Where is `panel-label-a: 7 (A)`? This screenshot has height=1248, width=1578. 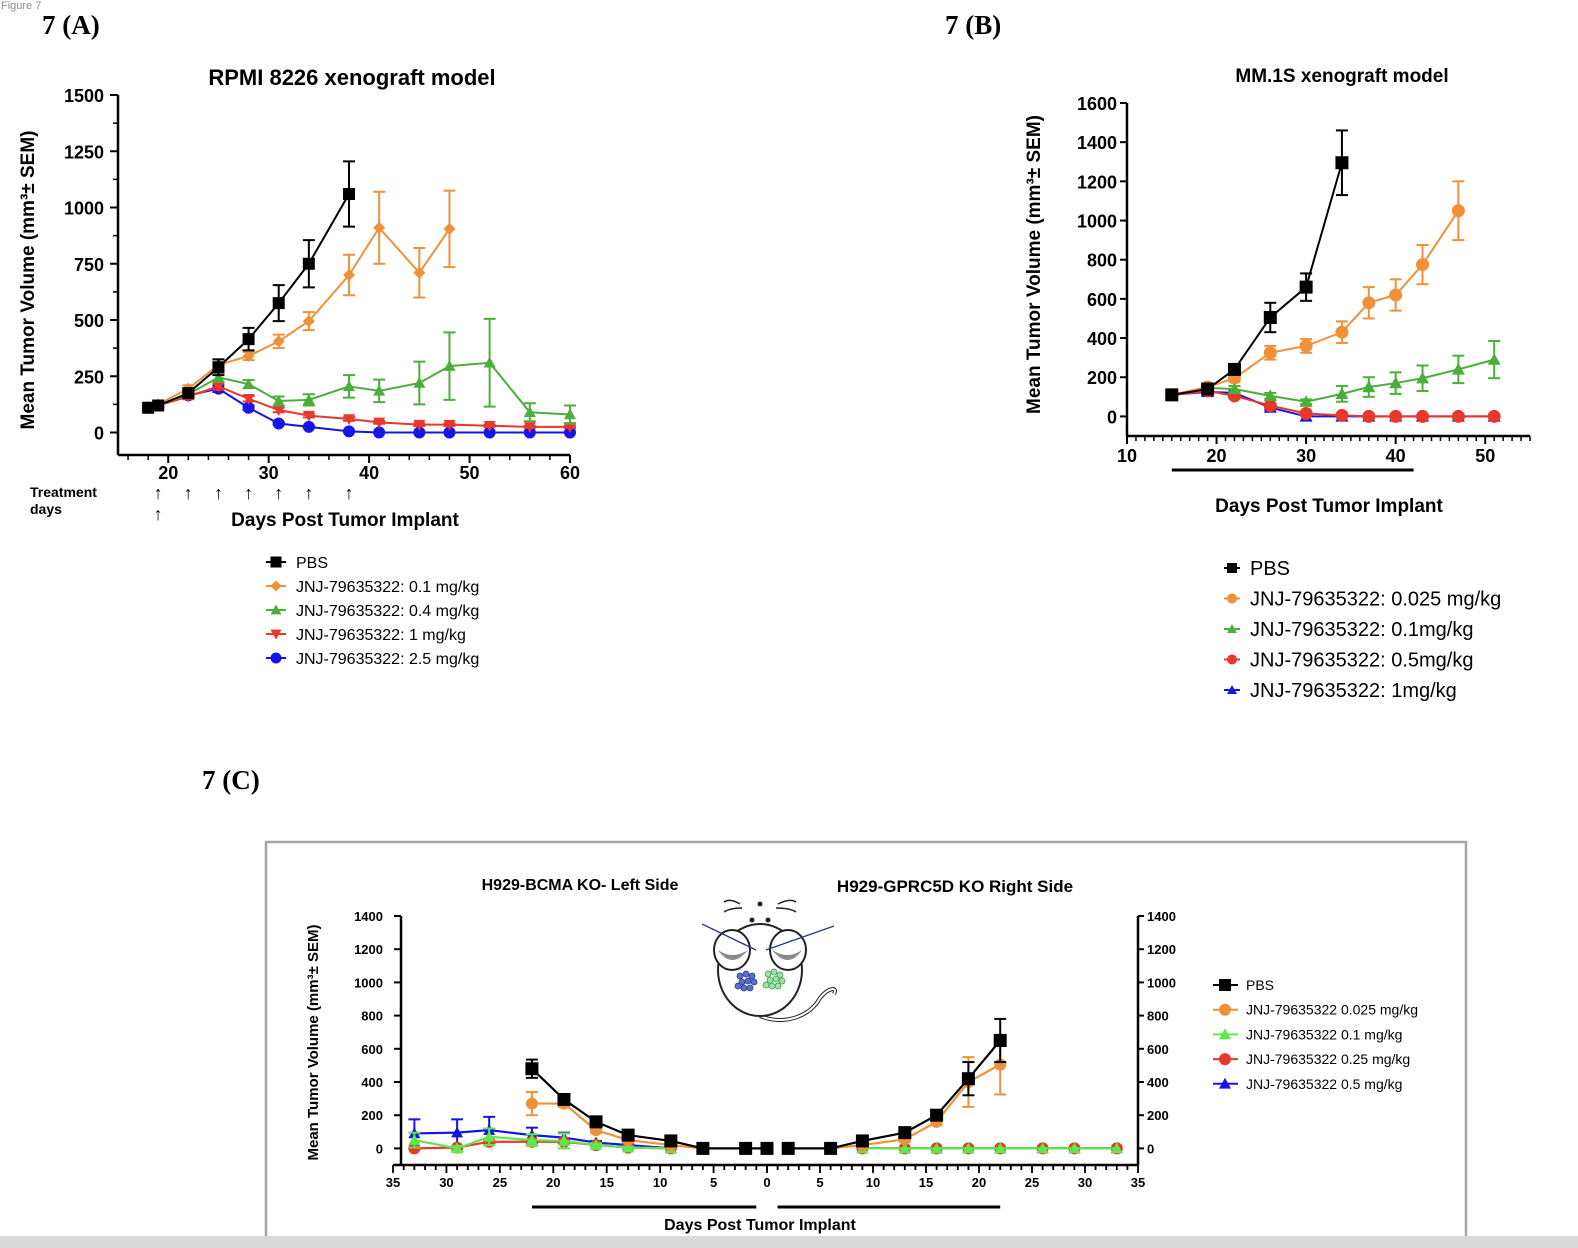
panel-label-a: 7 (A) is located at coordinates (71, 25).